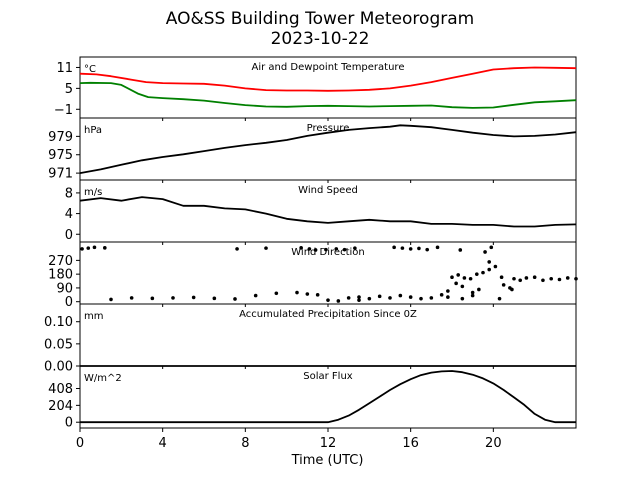  What do you see at coordinates (60, 406) in the screenshot?
I see `y-tick-label: 204` at bounding box center [60, 406].